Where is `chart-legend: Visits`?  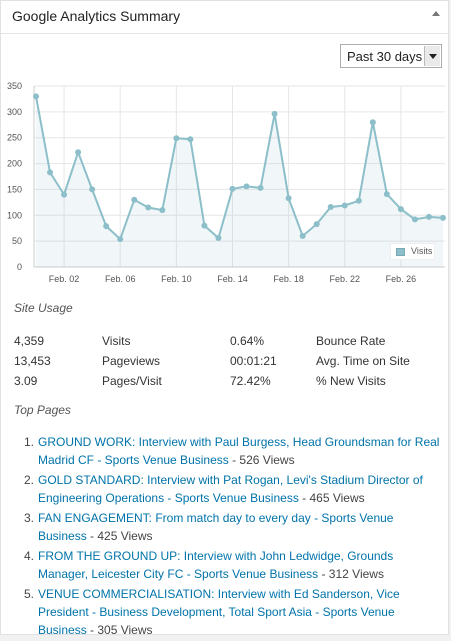
chart-legend: Visits is located at coordinates (412, 251).